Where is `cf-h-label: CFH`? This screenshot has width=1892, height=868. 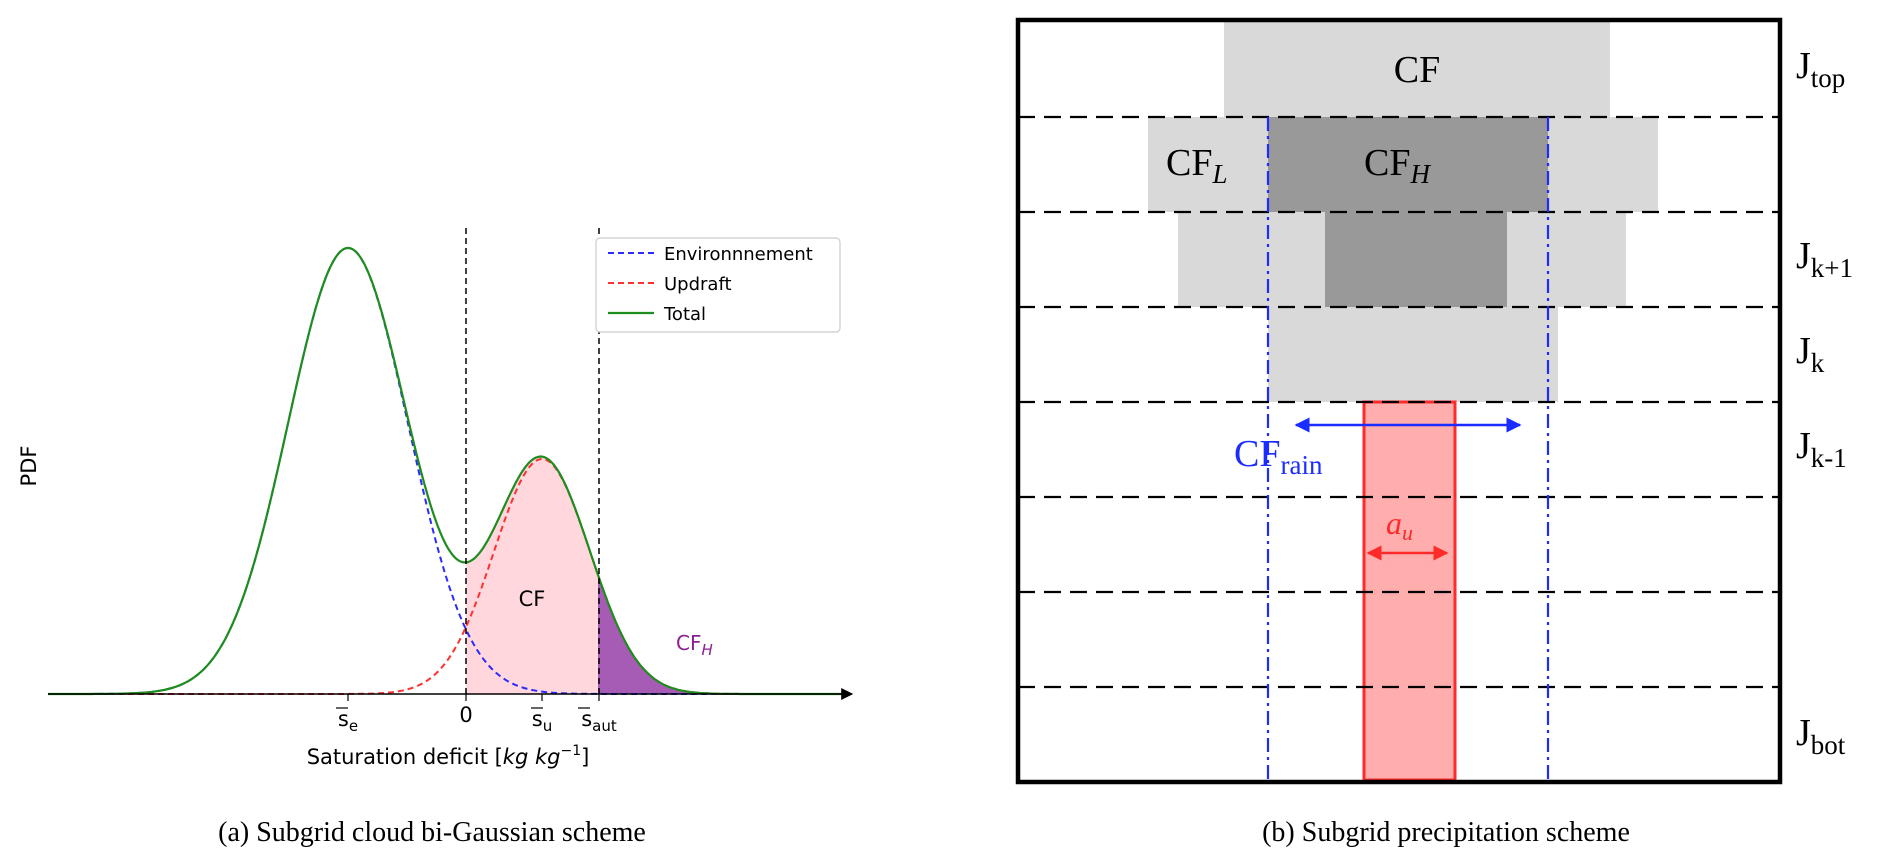 cf-h-label: CFH is located at coordinates (694, 645).